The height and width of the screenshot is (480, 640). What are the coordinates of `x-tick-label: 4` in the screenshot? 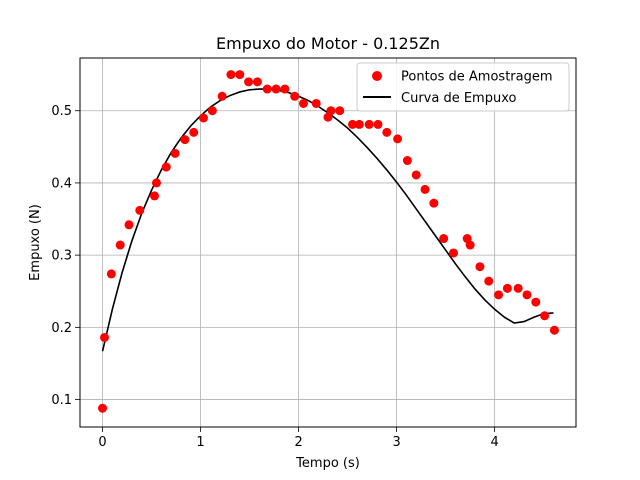 It's located at (494, 442).